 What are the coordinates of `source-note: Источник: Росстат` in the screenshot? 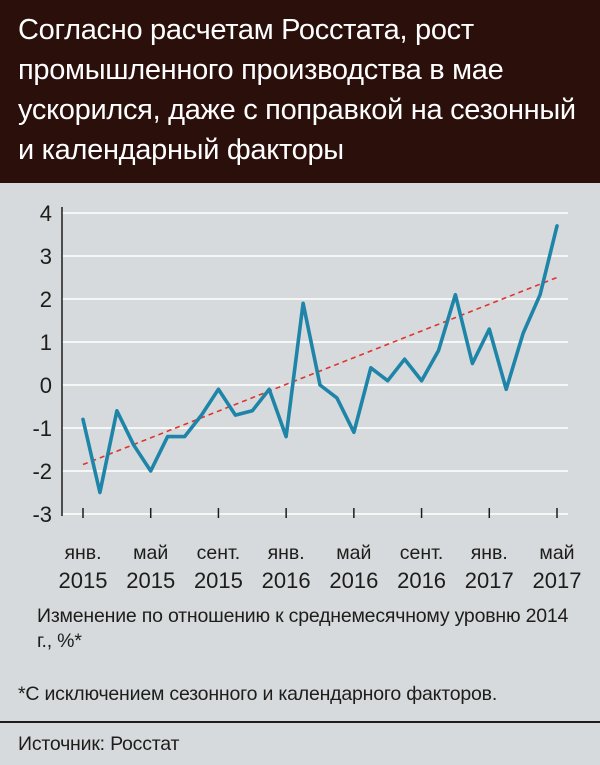 It's located at (99, 744).